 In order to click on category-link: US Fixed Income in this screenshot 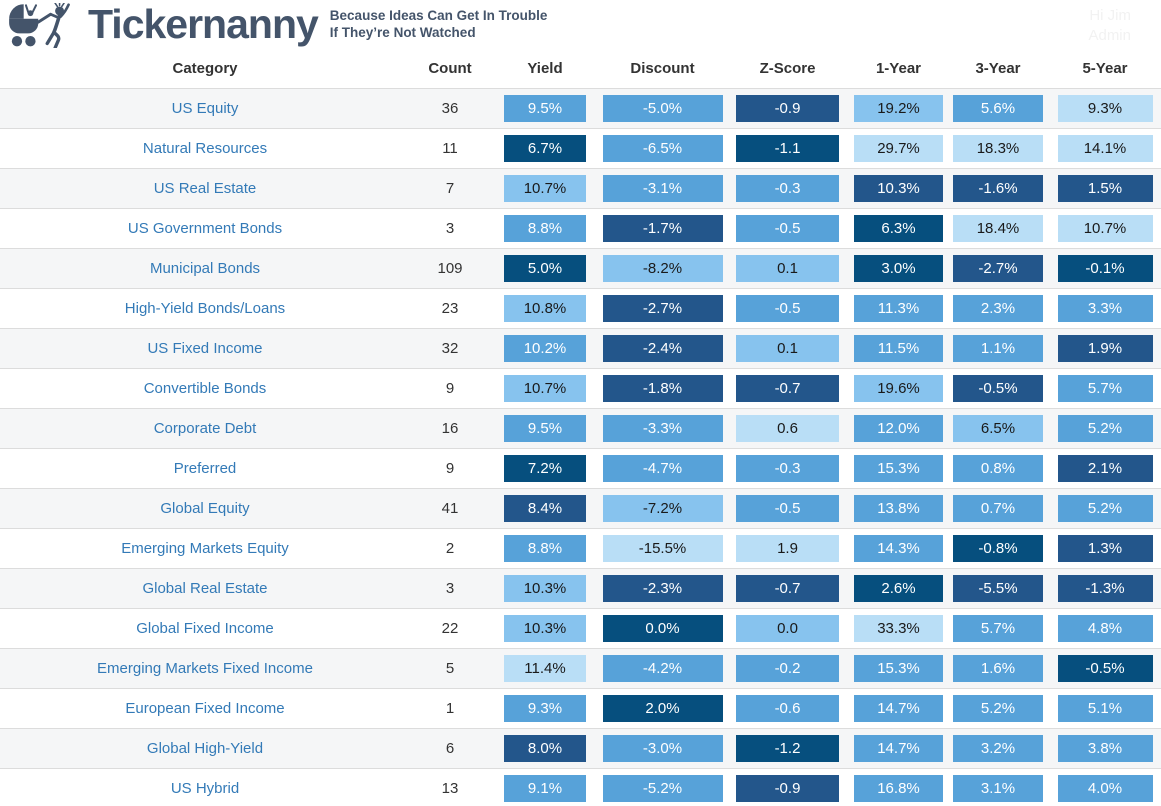, I will do `click(205, 348)`.